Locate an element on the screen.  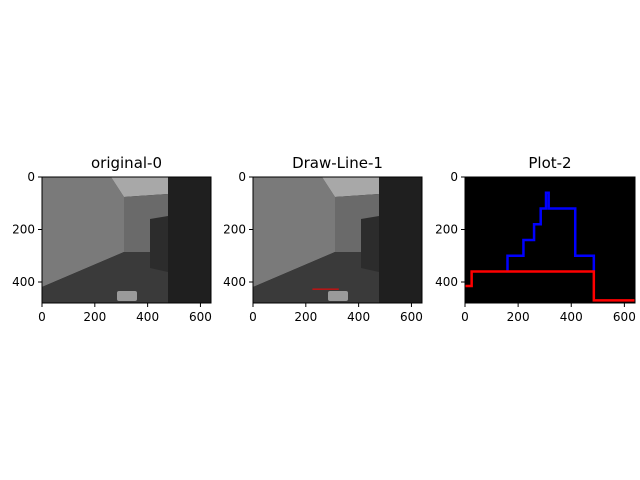
panel-plot-2: Plot-2 0 200 400 600 0 200 400 is located at coordinates (535, 239).